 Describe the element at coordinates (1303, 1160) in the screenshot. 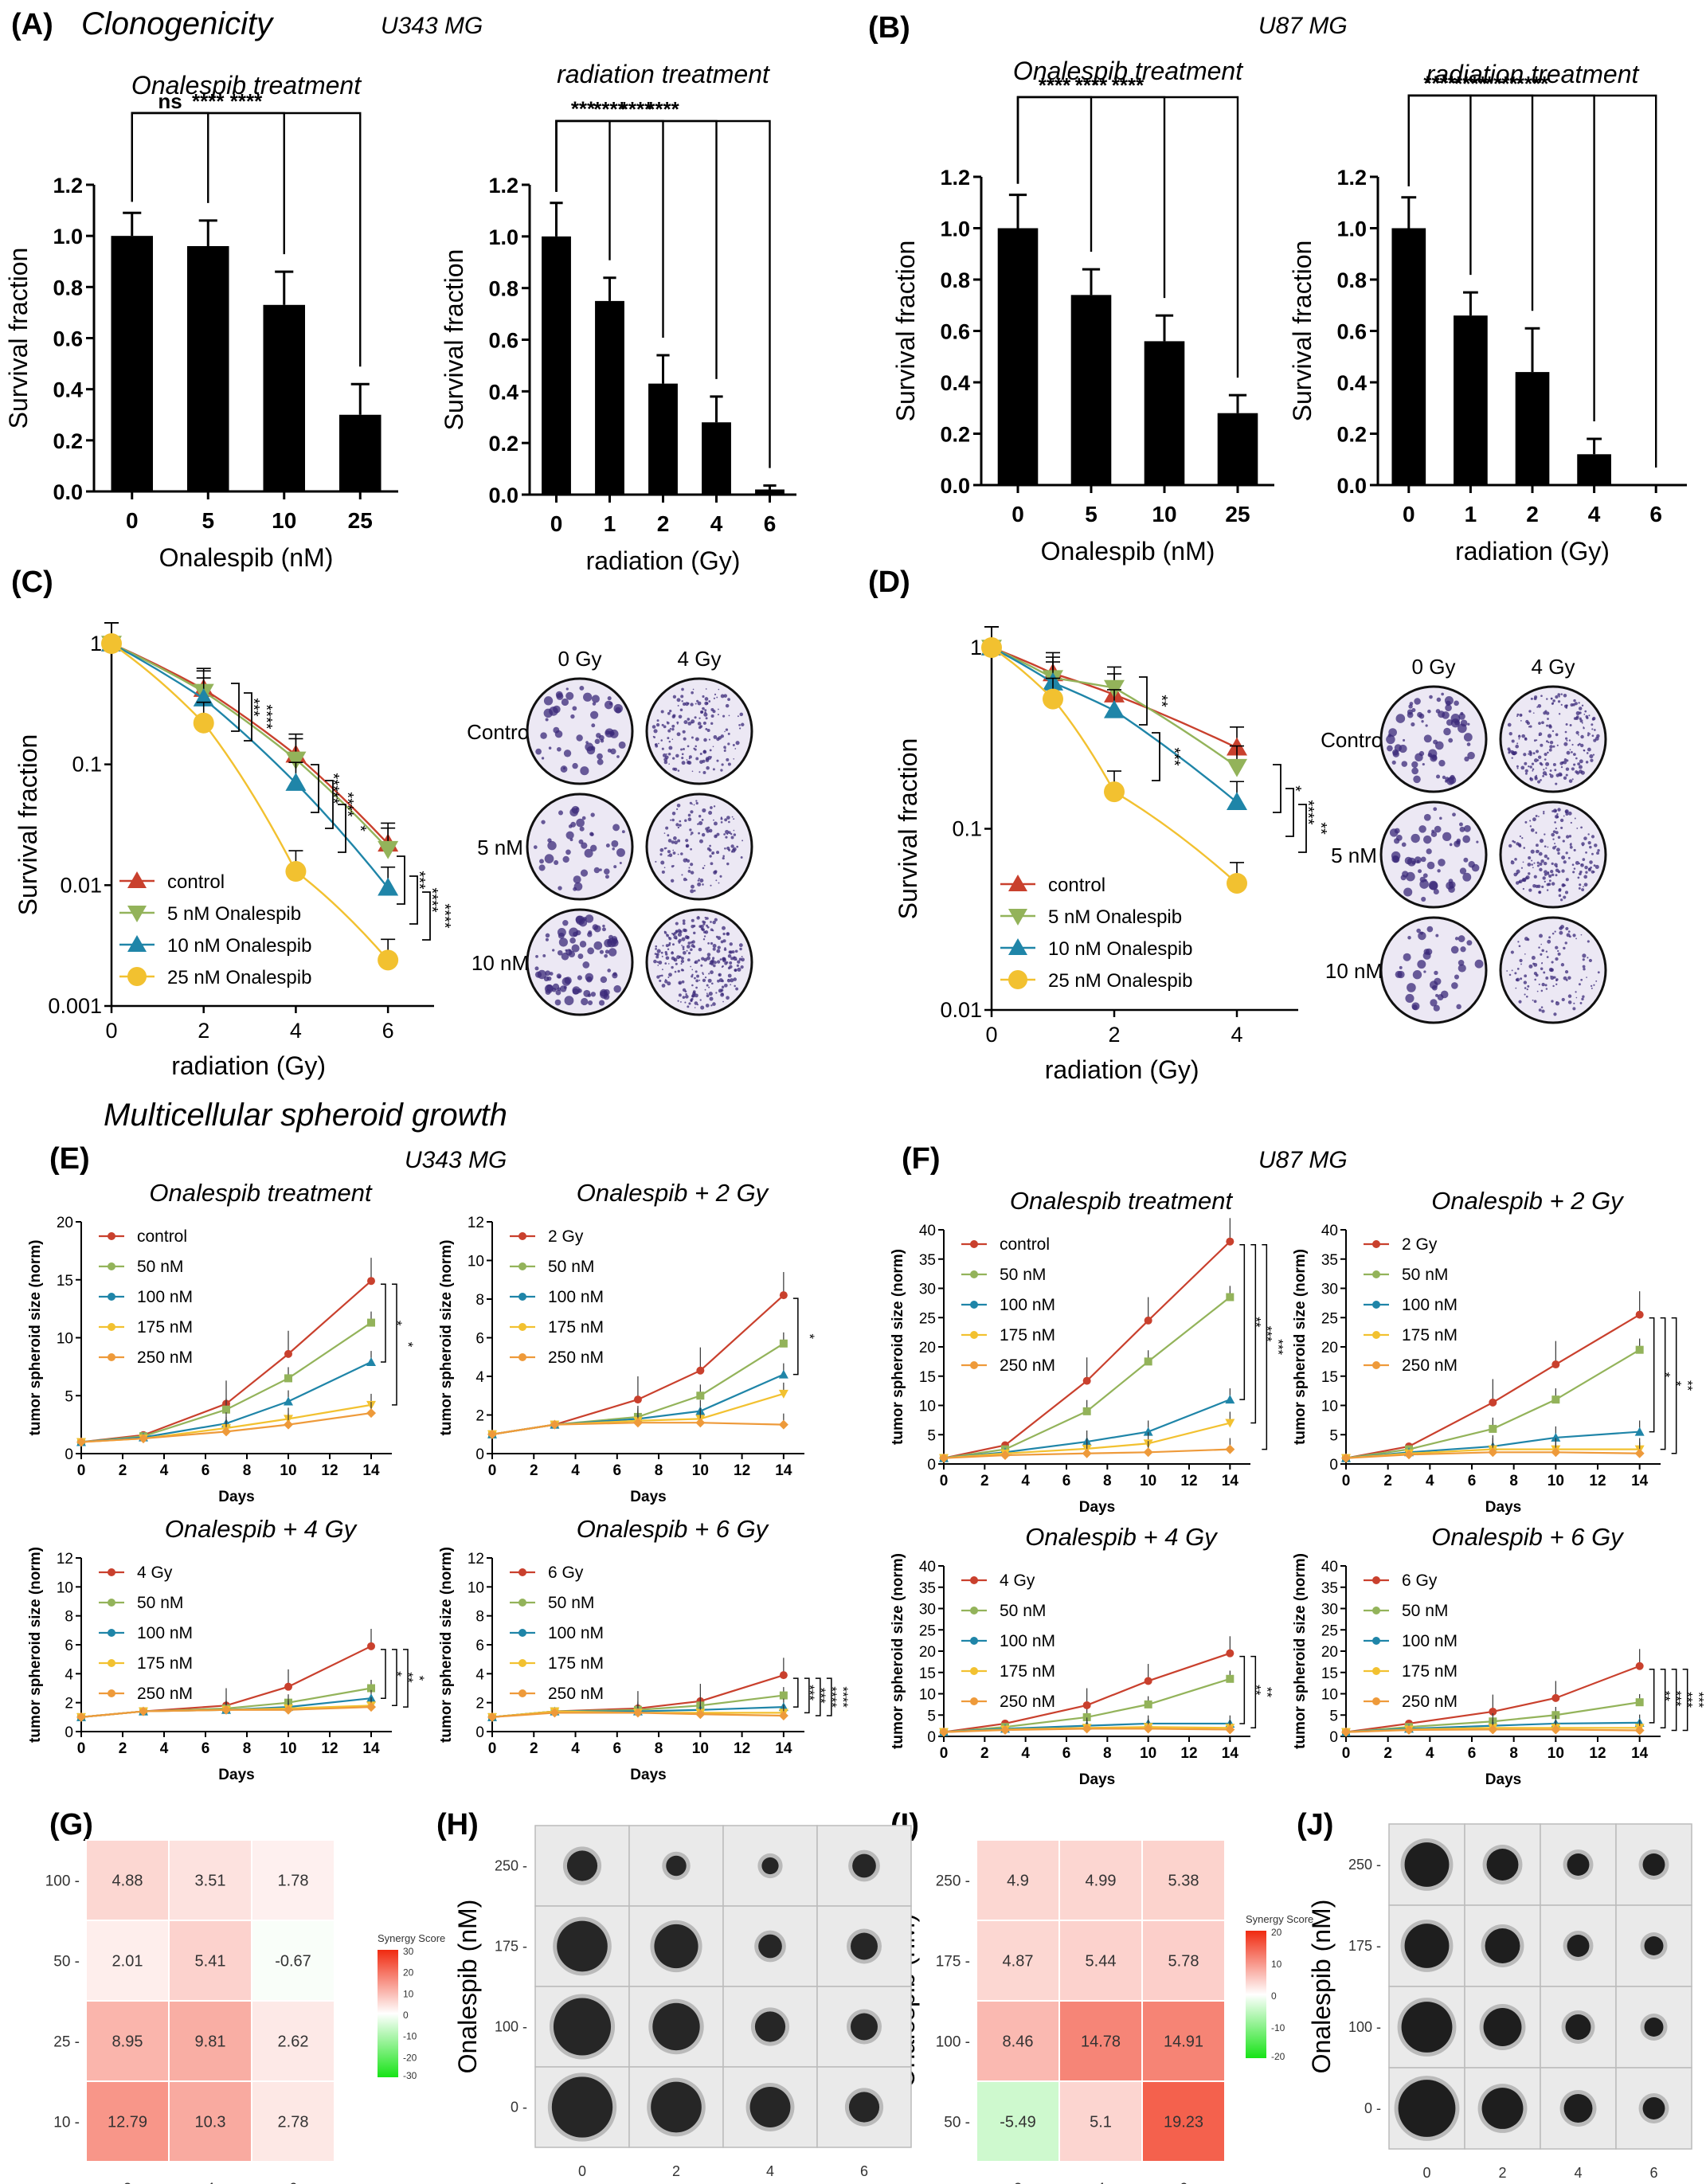

I see `cell-line-label-u87-bottom: U87 MG` at that location.